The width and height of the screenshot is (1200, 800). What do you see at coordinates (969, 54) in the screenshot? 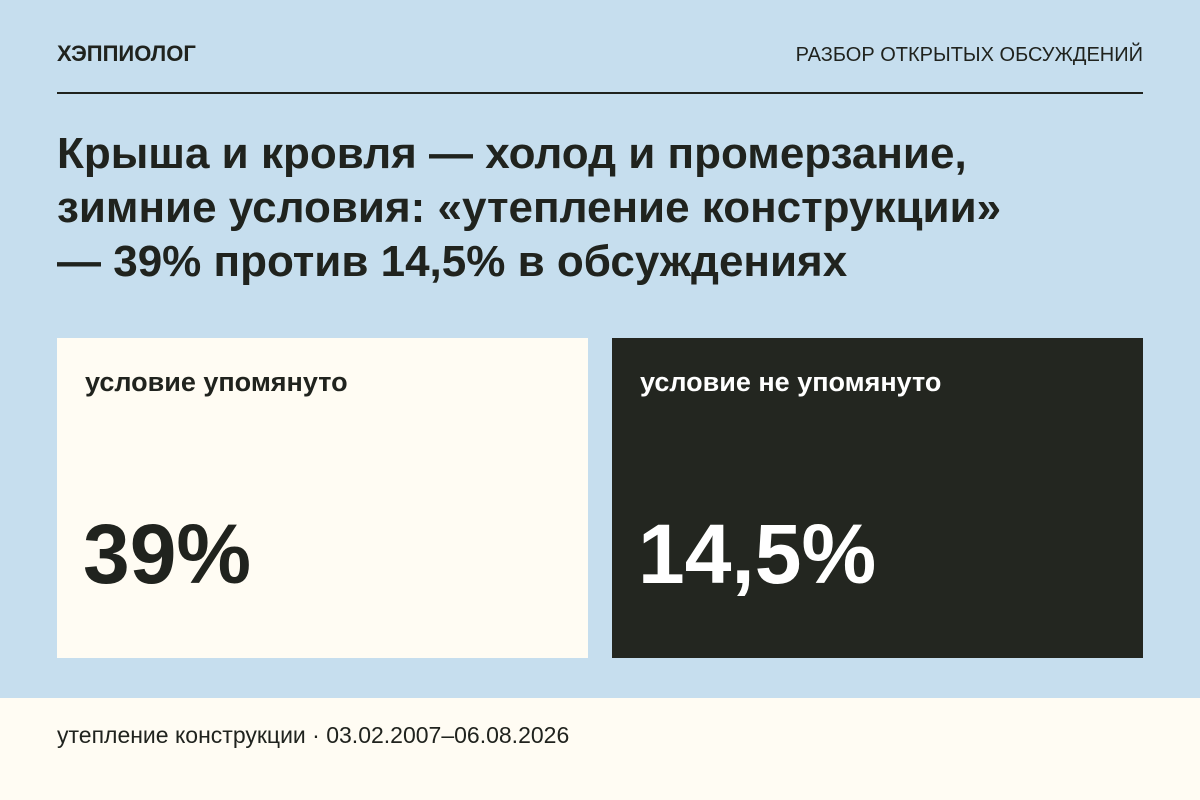
I see `section-label: РАЗБОР ОТКРЫТЫХ ОБСУЖДЕНИЙ` at bounding box center [969, 54].